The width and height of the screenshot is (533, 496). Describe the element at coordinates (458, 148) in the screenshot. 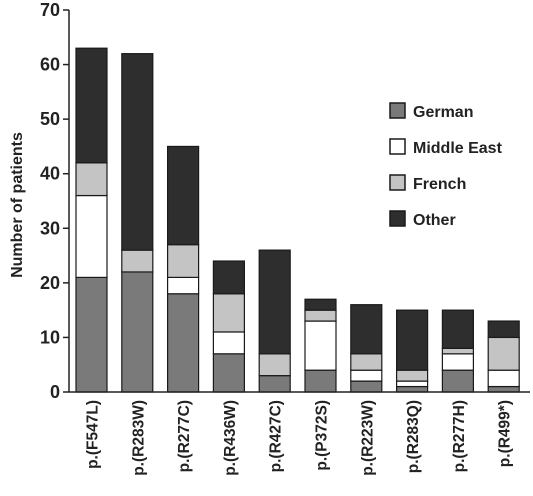

I see `legend-label: Middle East` at that location.